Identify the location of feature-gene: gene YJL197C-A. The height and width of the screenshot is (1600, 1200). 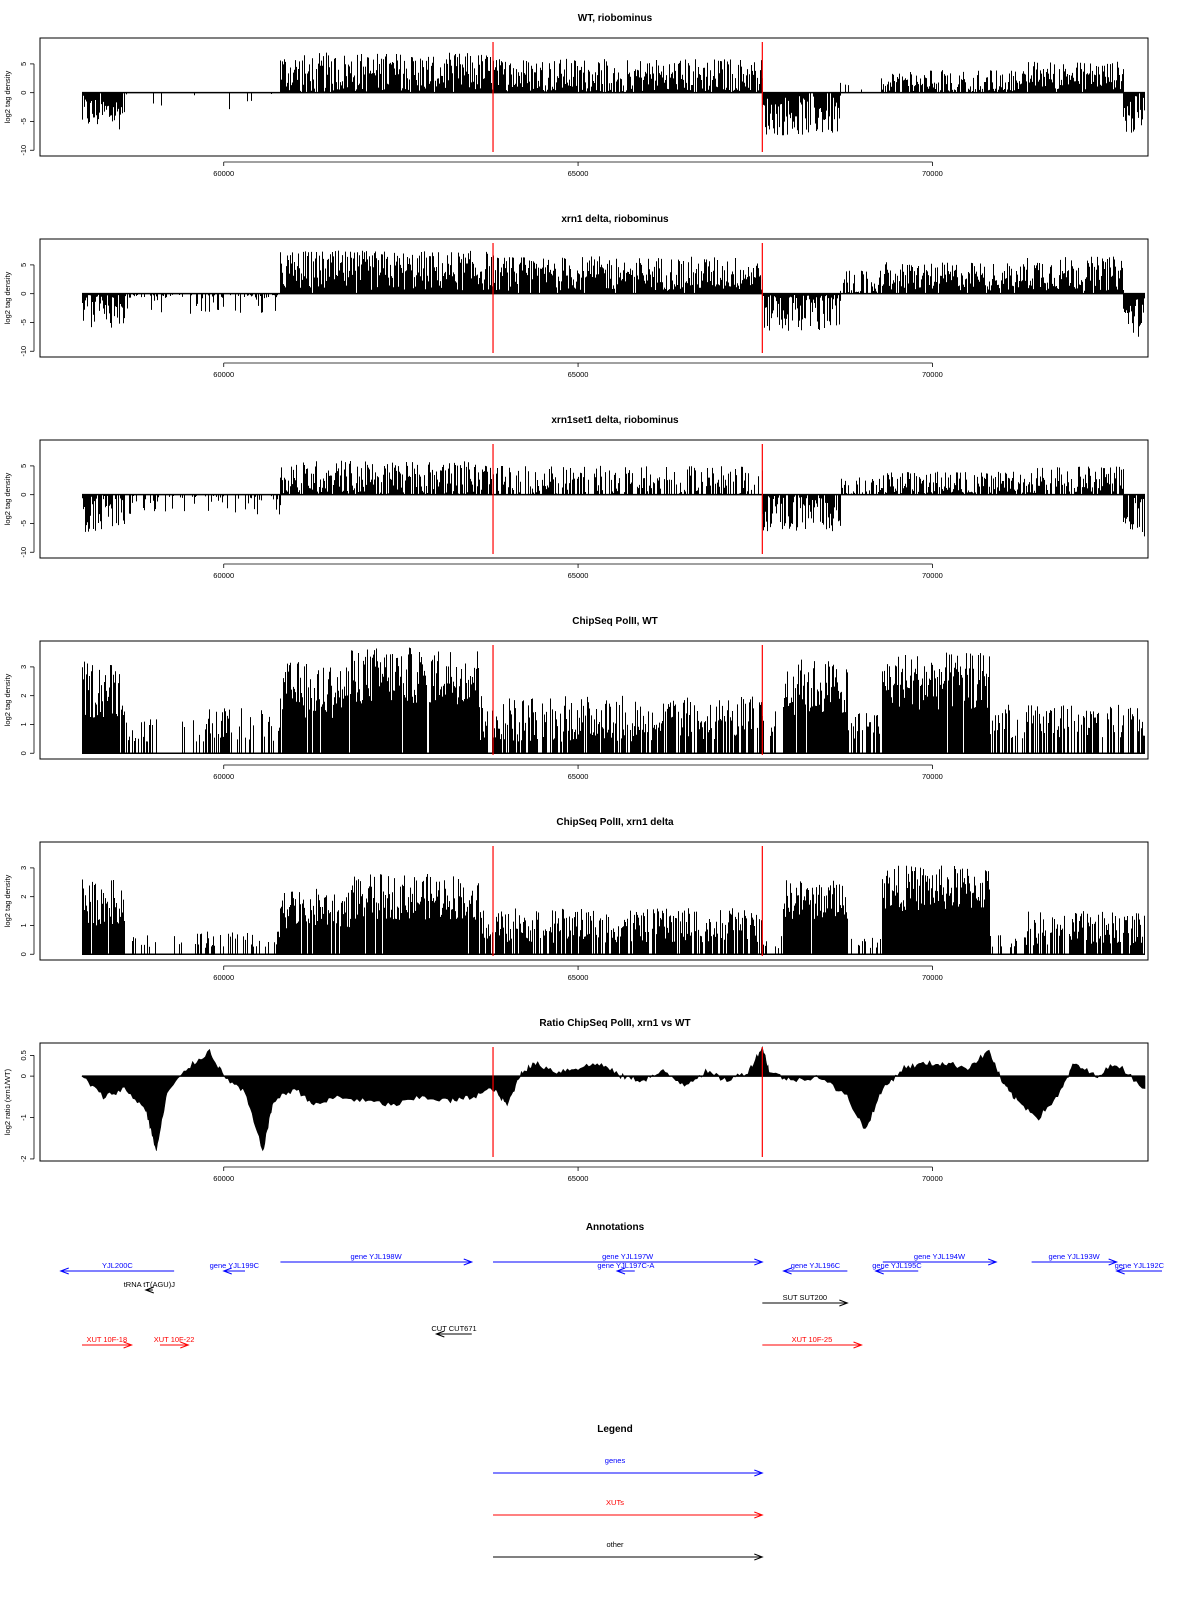
(625, 1268).